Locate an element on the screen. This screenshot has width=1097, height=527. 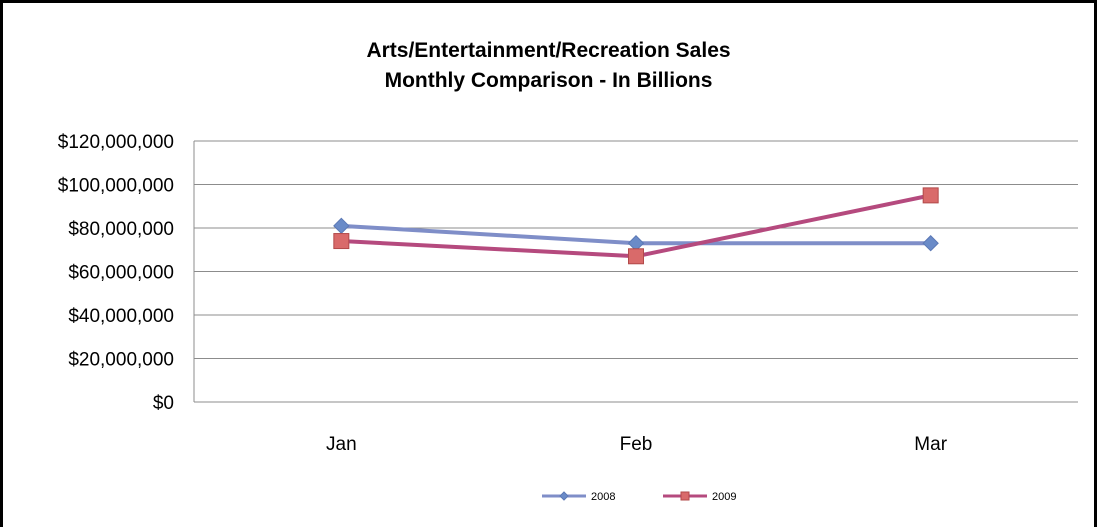
chart-subtitle: Monthly Comparison - In Billions is located at coordinates (548, 80).